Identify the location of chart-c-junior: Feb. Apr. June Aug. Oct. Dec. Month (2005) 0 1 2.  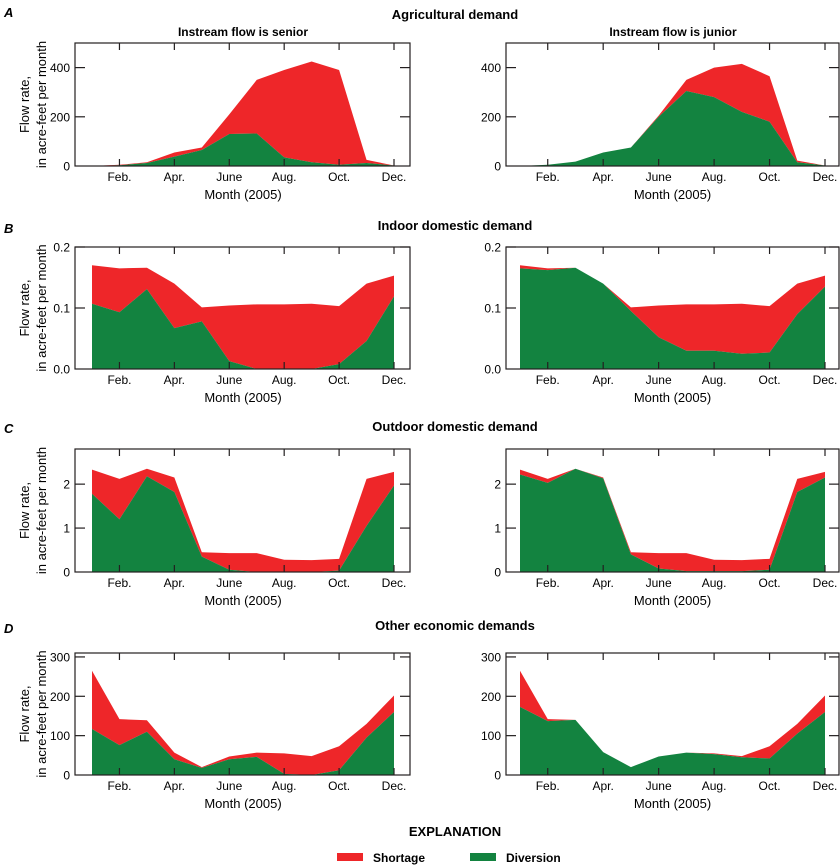
(667, 528).